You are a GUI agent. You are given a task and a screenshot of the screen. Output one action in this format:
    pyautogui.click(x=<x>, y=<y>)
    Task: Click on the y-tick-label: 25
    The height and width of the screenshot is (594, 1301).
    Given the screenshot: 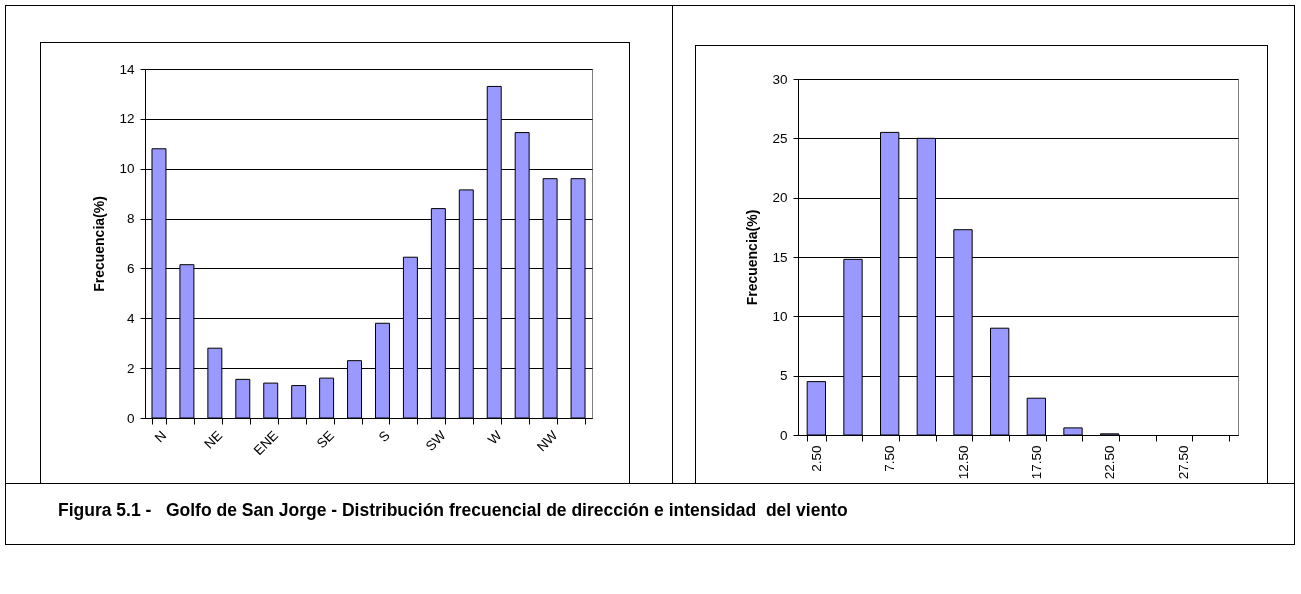 What is the action you would take?
    pyautogui.click(x=780, y=138)
    